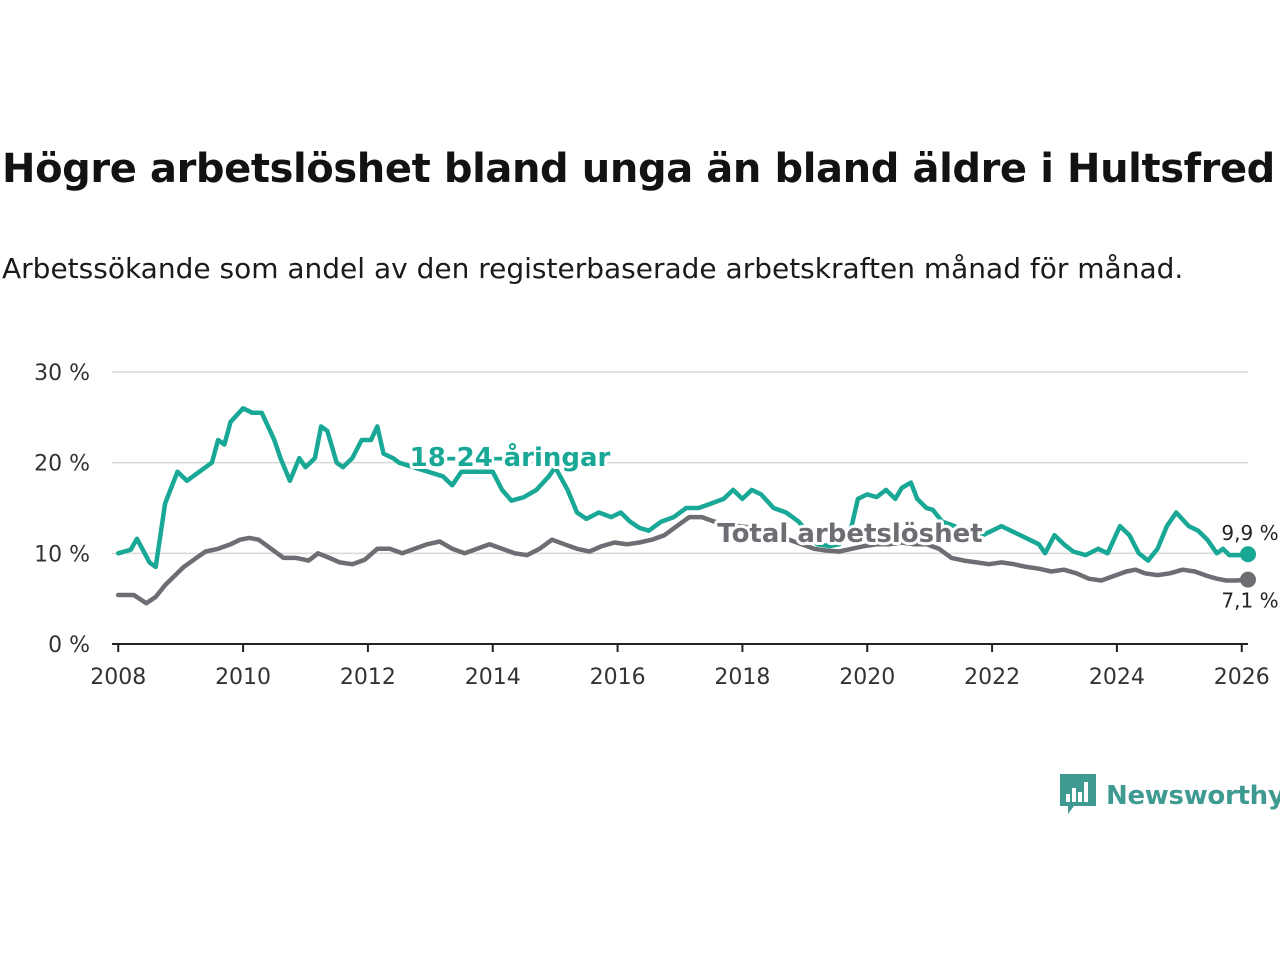 The height and width of the screenshot is (960, 1280). What do you see at coordinates (118, 677) in the screenshot?
I see `x-tick-label: 2008` at bounding box center [118, 677].